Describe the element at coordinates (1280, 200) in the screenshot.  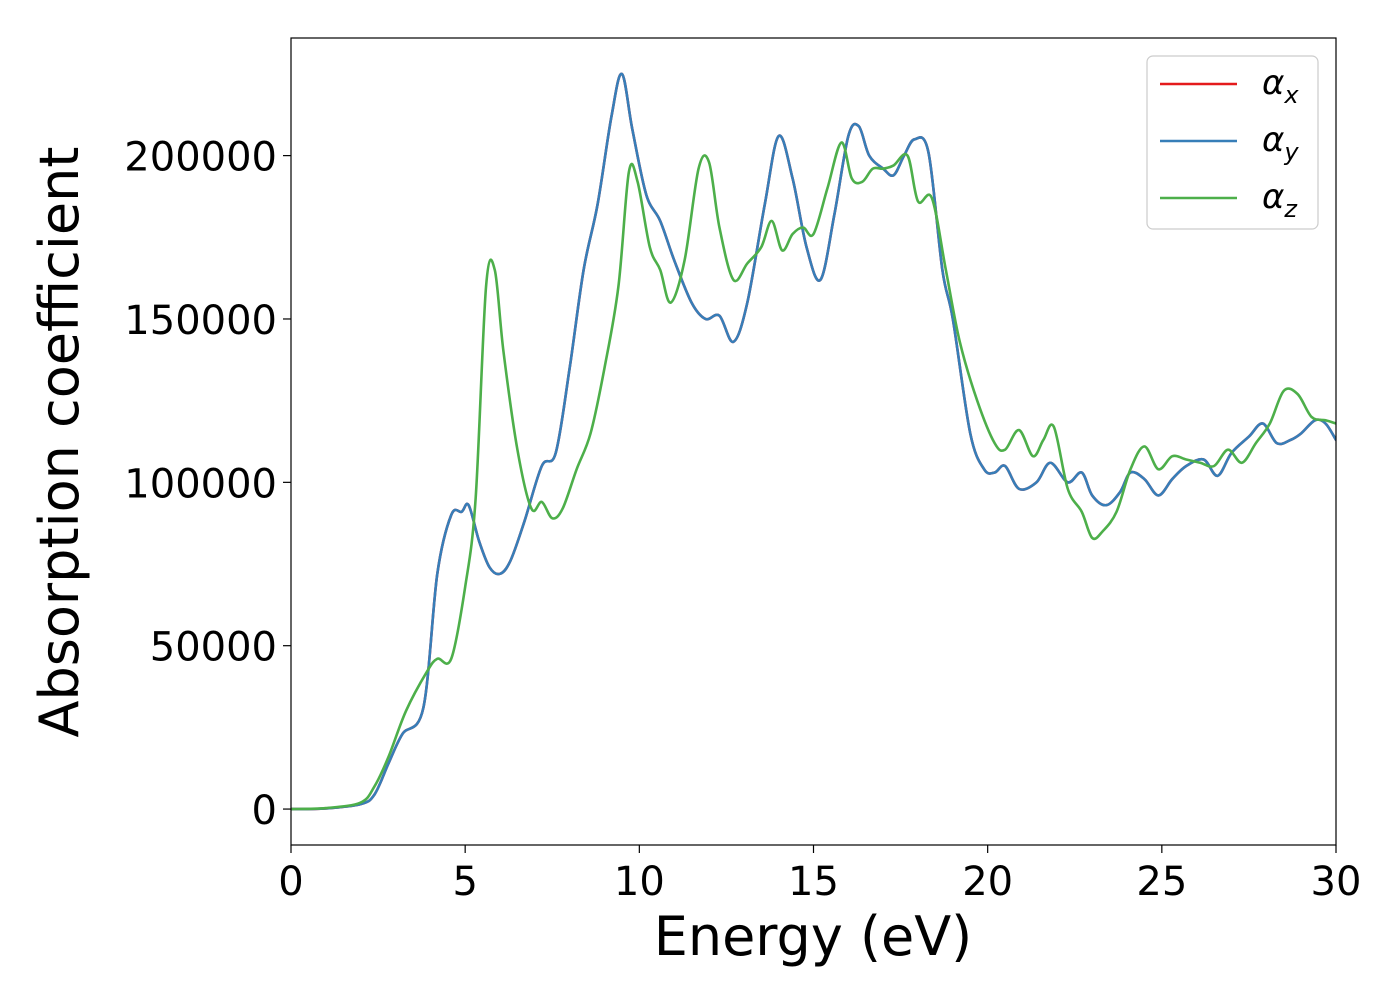
I see `legend-label: αz` at that location.